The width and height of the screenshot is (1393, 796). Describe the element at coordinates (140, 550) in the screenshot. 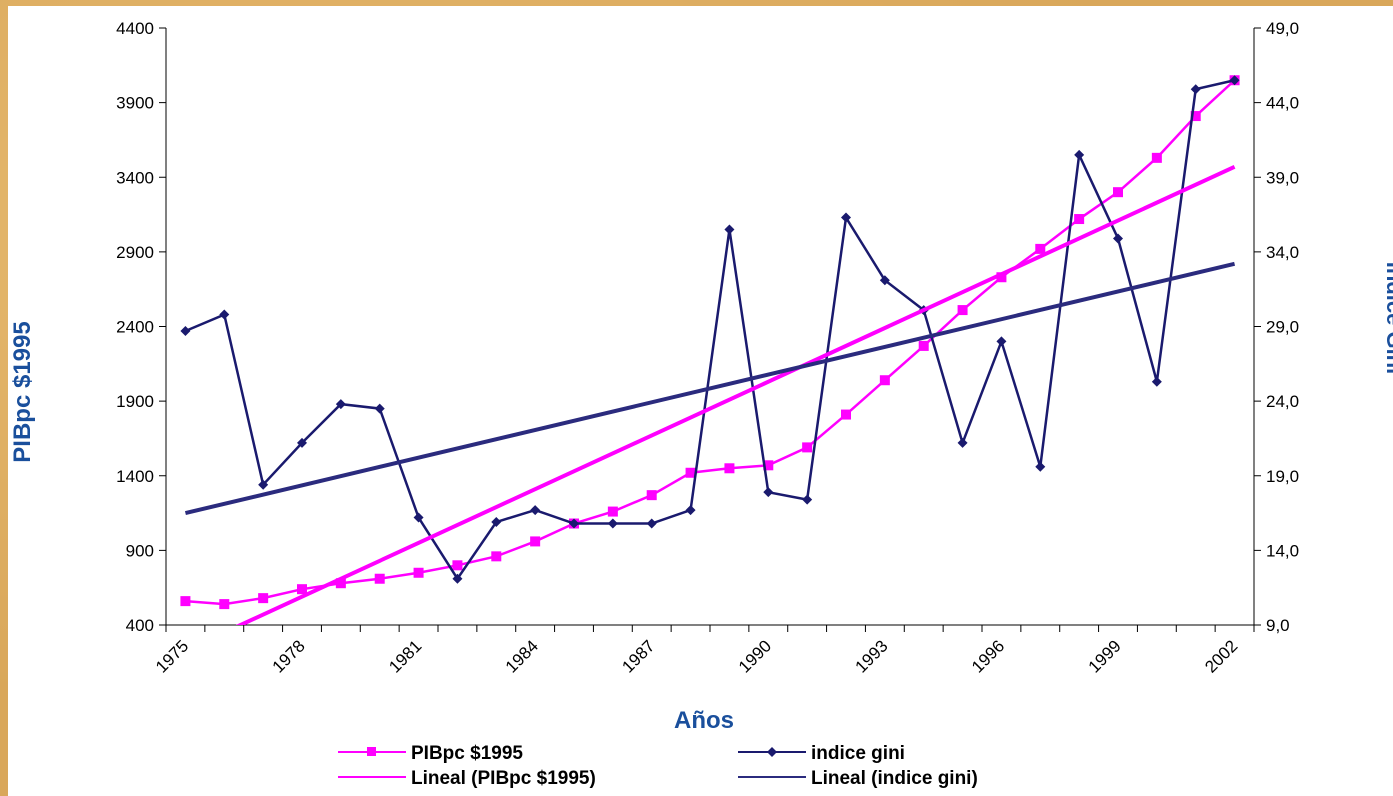

I see `y-tick-label: 900` at that location.